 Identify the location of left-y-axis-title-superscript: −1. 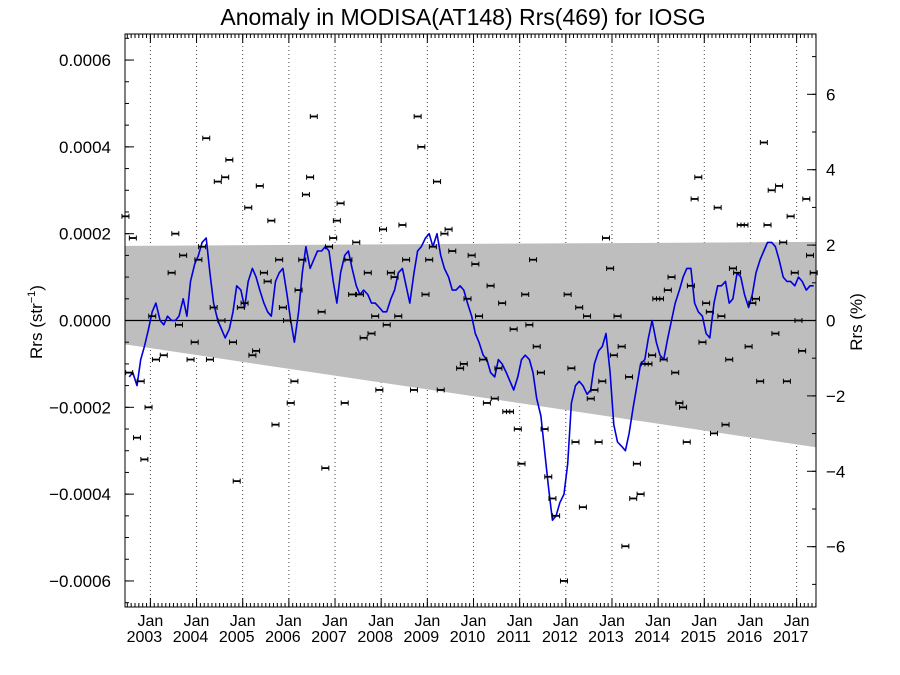
(32, 297).